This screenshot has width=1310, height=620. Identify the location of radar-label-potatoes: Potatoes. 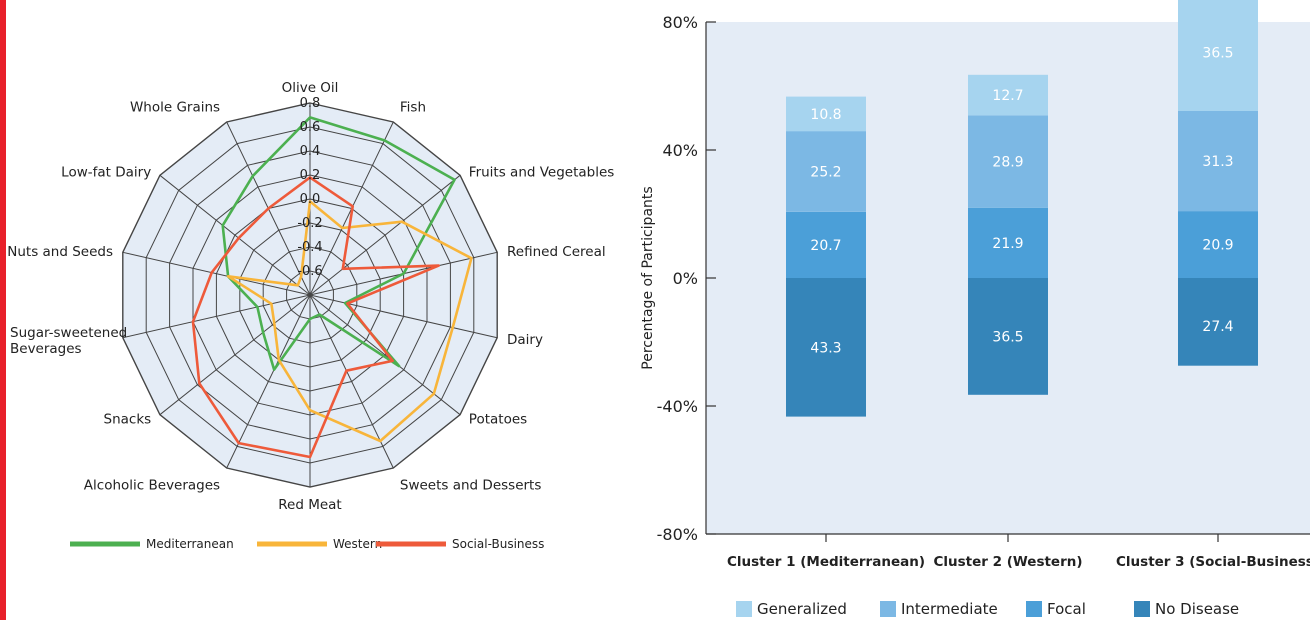
(498, 420).